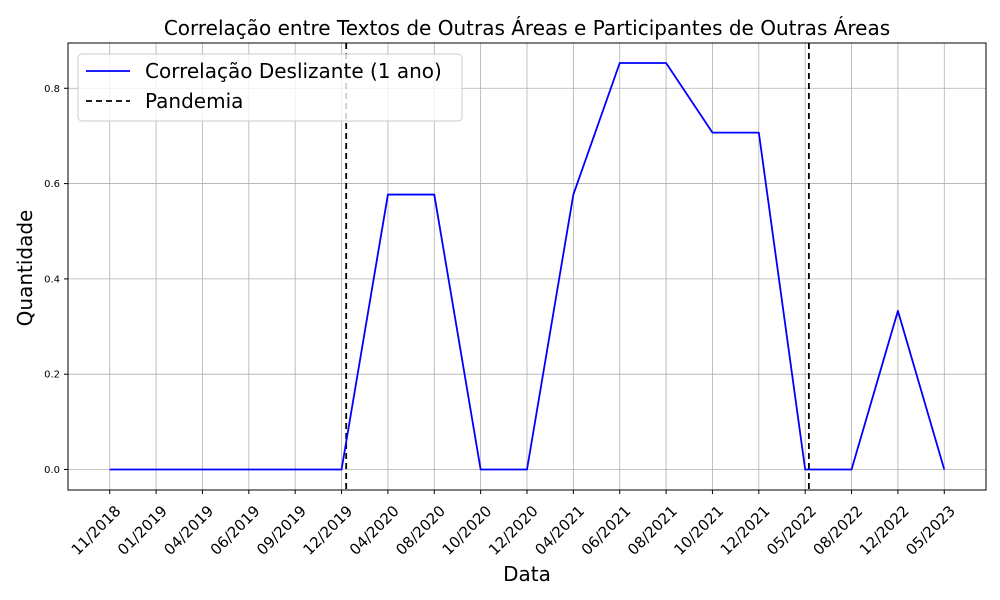 This screenshot has width=1000, height=600. I want to click on y-tick-label: 0.8, so click(52, 89).